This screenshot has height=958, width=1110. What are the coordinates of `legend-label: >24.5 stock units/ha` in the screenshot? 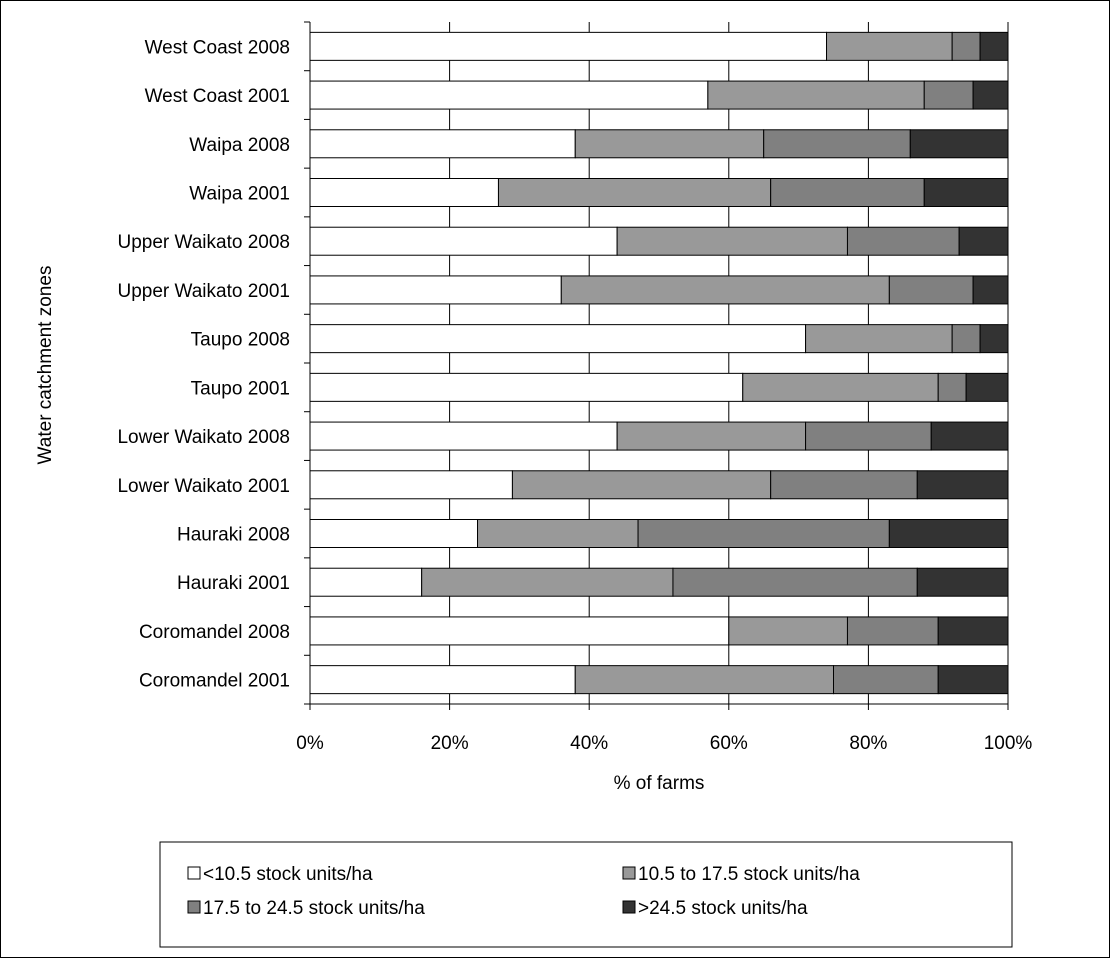 It's located at (723, 908).